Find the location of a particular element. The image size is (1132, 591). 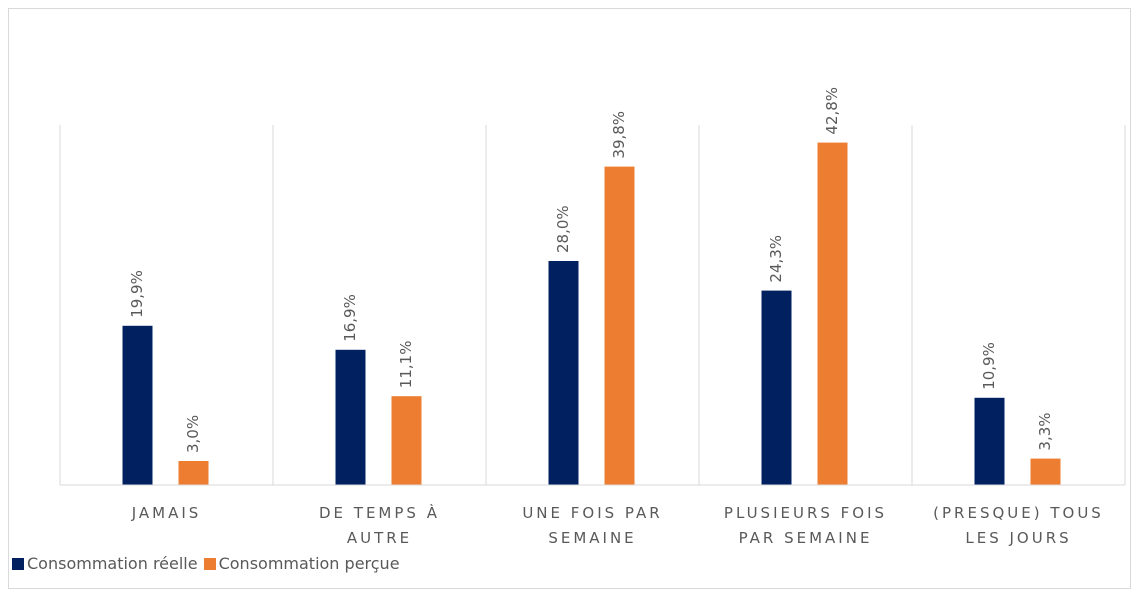

data-label: 10,9% is located at coordinates (989, 366).